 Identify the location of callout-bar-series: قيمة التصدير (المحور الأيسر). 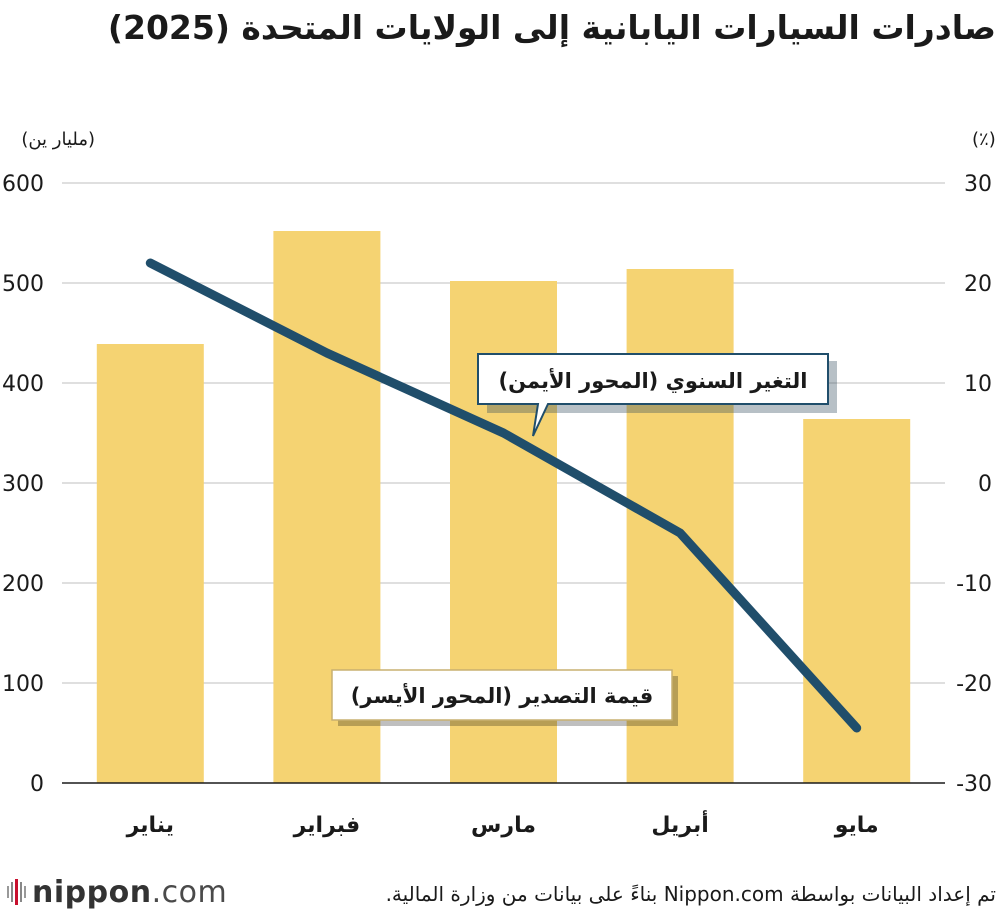
(504, 697).